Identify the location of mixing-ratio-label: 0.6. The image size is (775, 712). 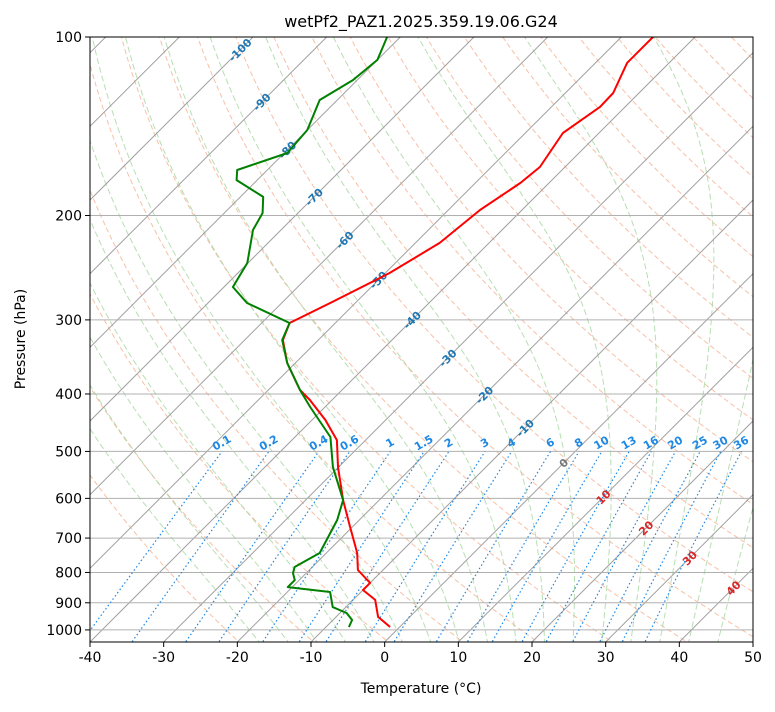
(350, 442).